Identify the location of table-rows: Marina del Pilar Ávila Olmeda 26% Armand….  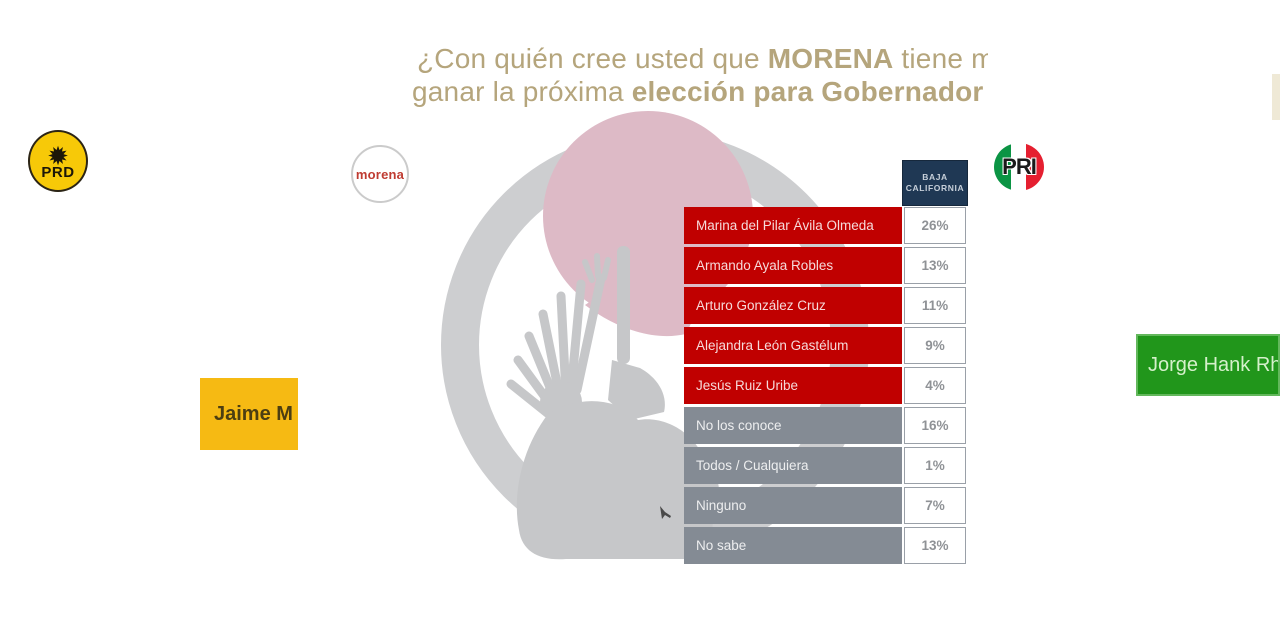
(826, 385).